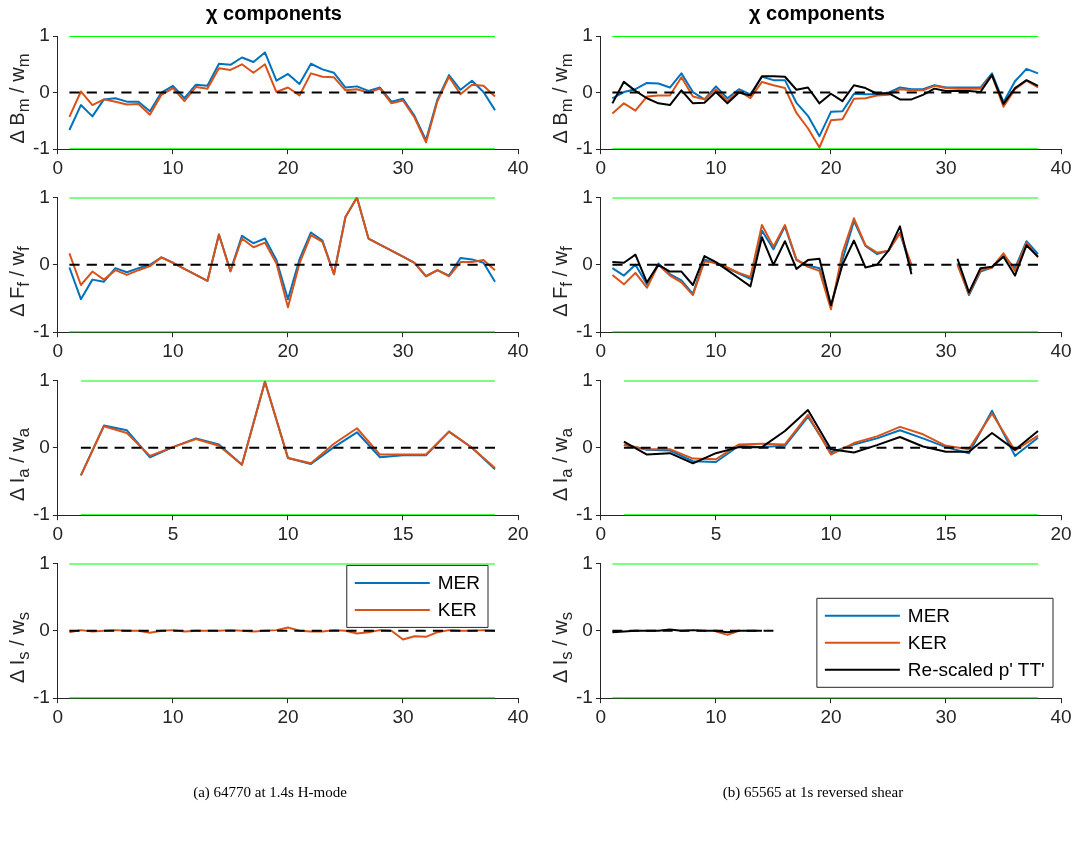  Describe the element at coordinates (976, 670) in the screenshot. I see `legend-label: Re-scaled p' TT'` at that location.